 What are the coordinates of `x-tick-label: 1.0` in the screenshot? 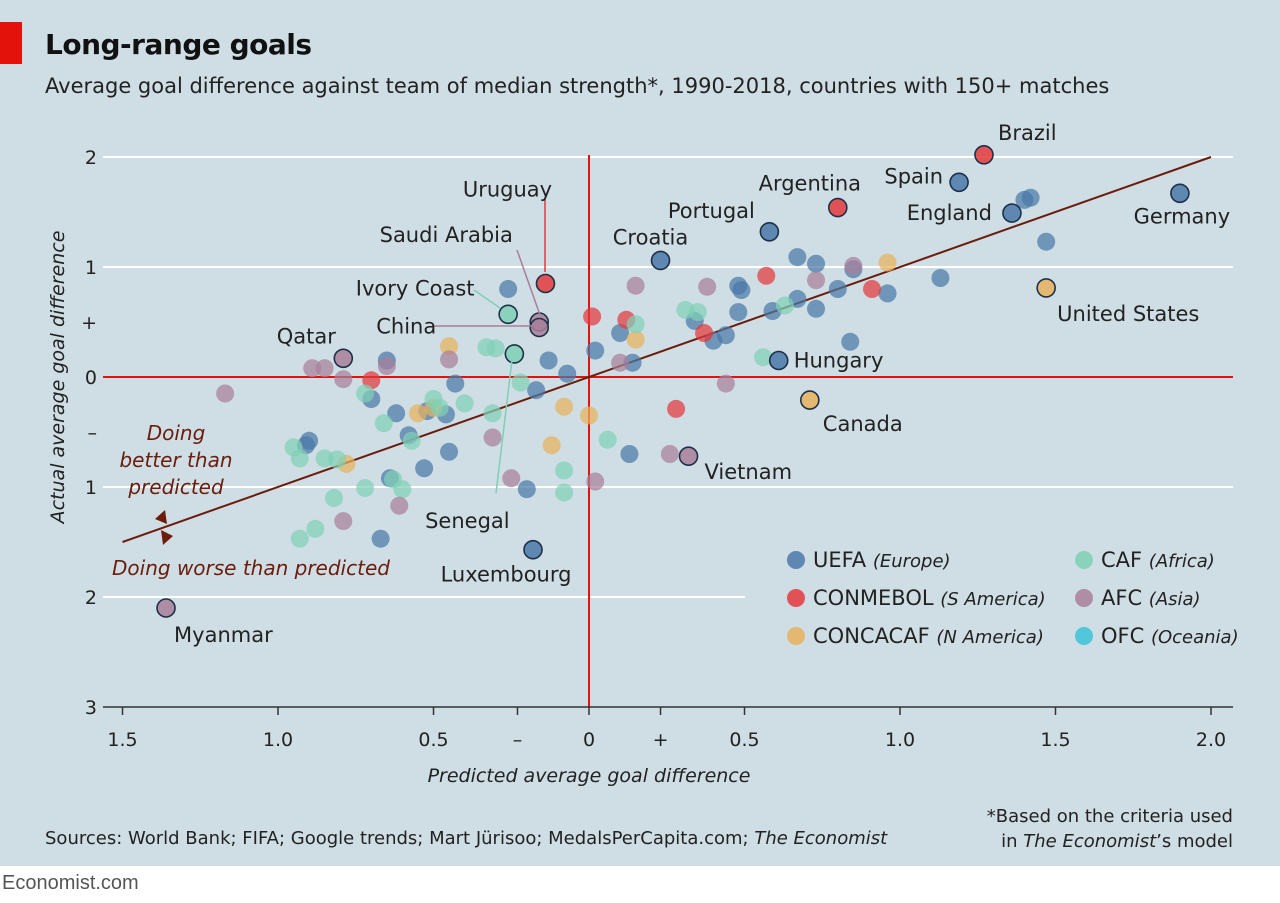 It's located at (278, 740).